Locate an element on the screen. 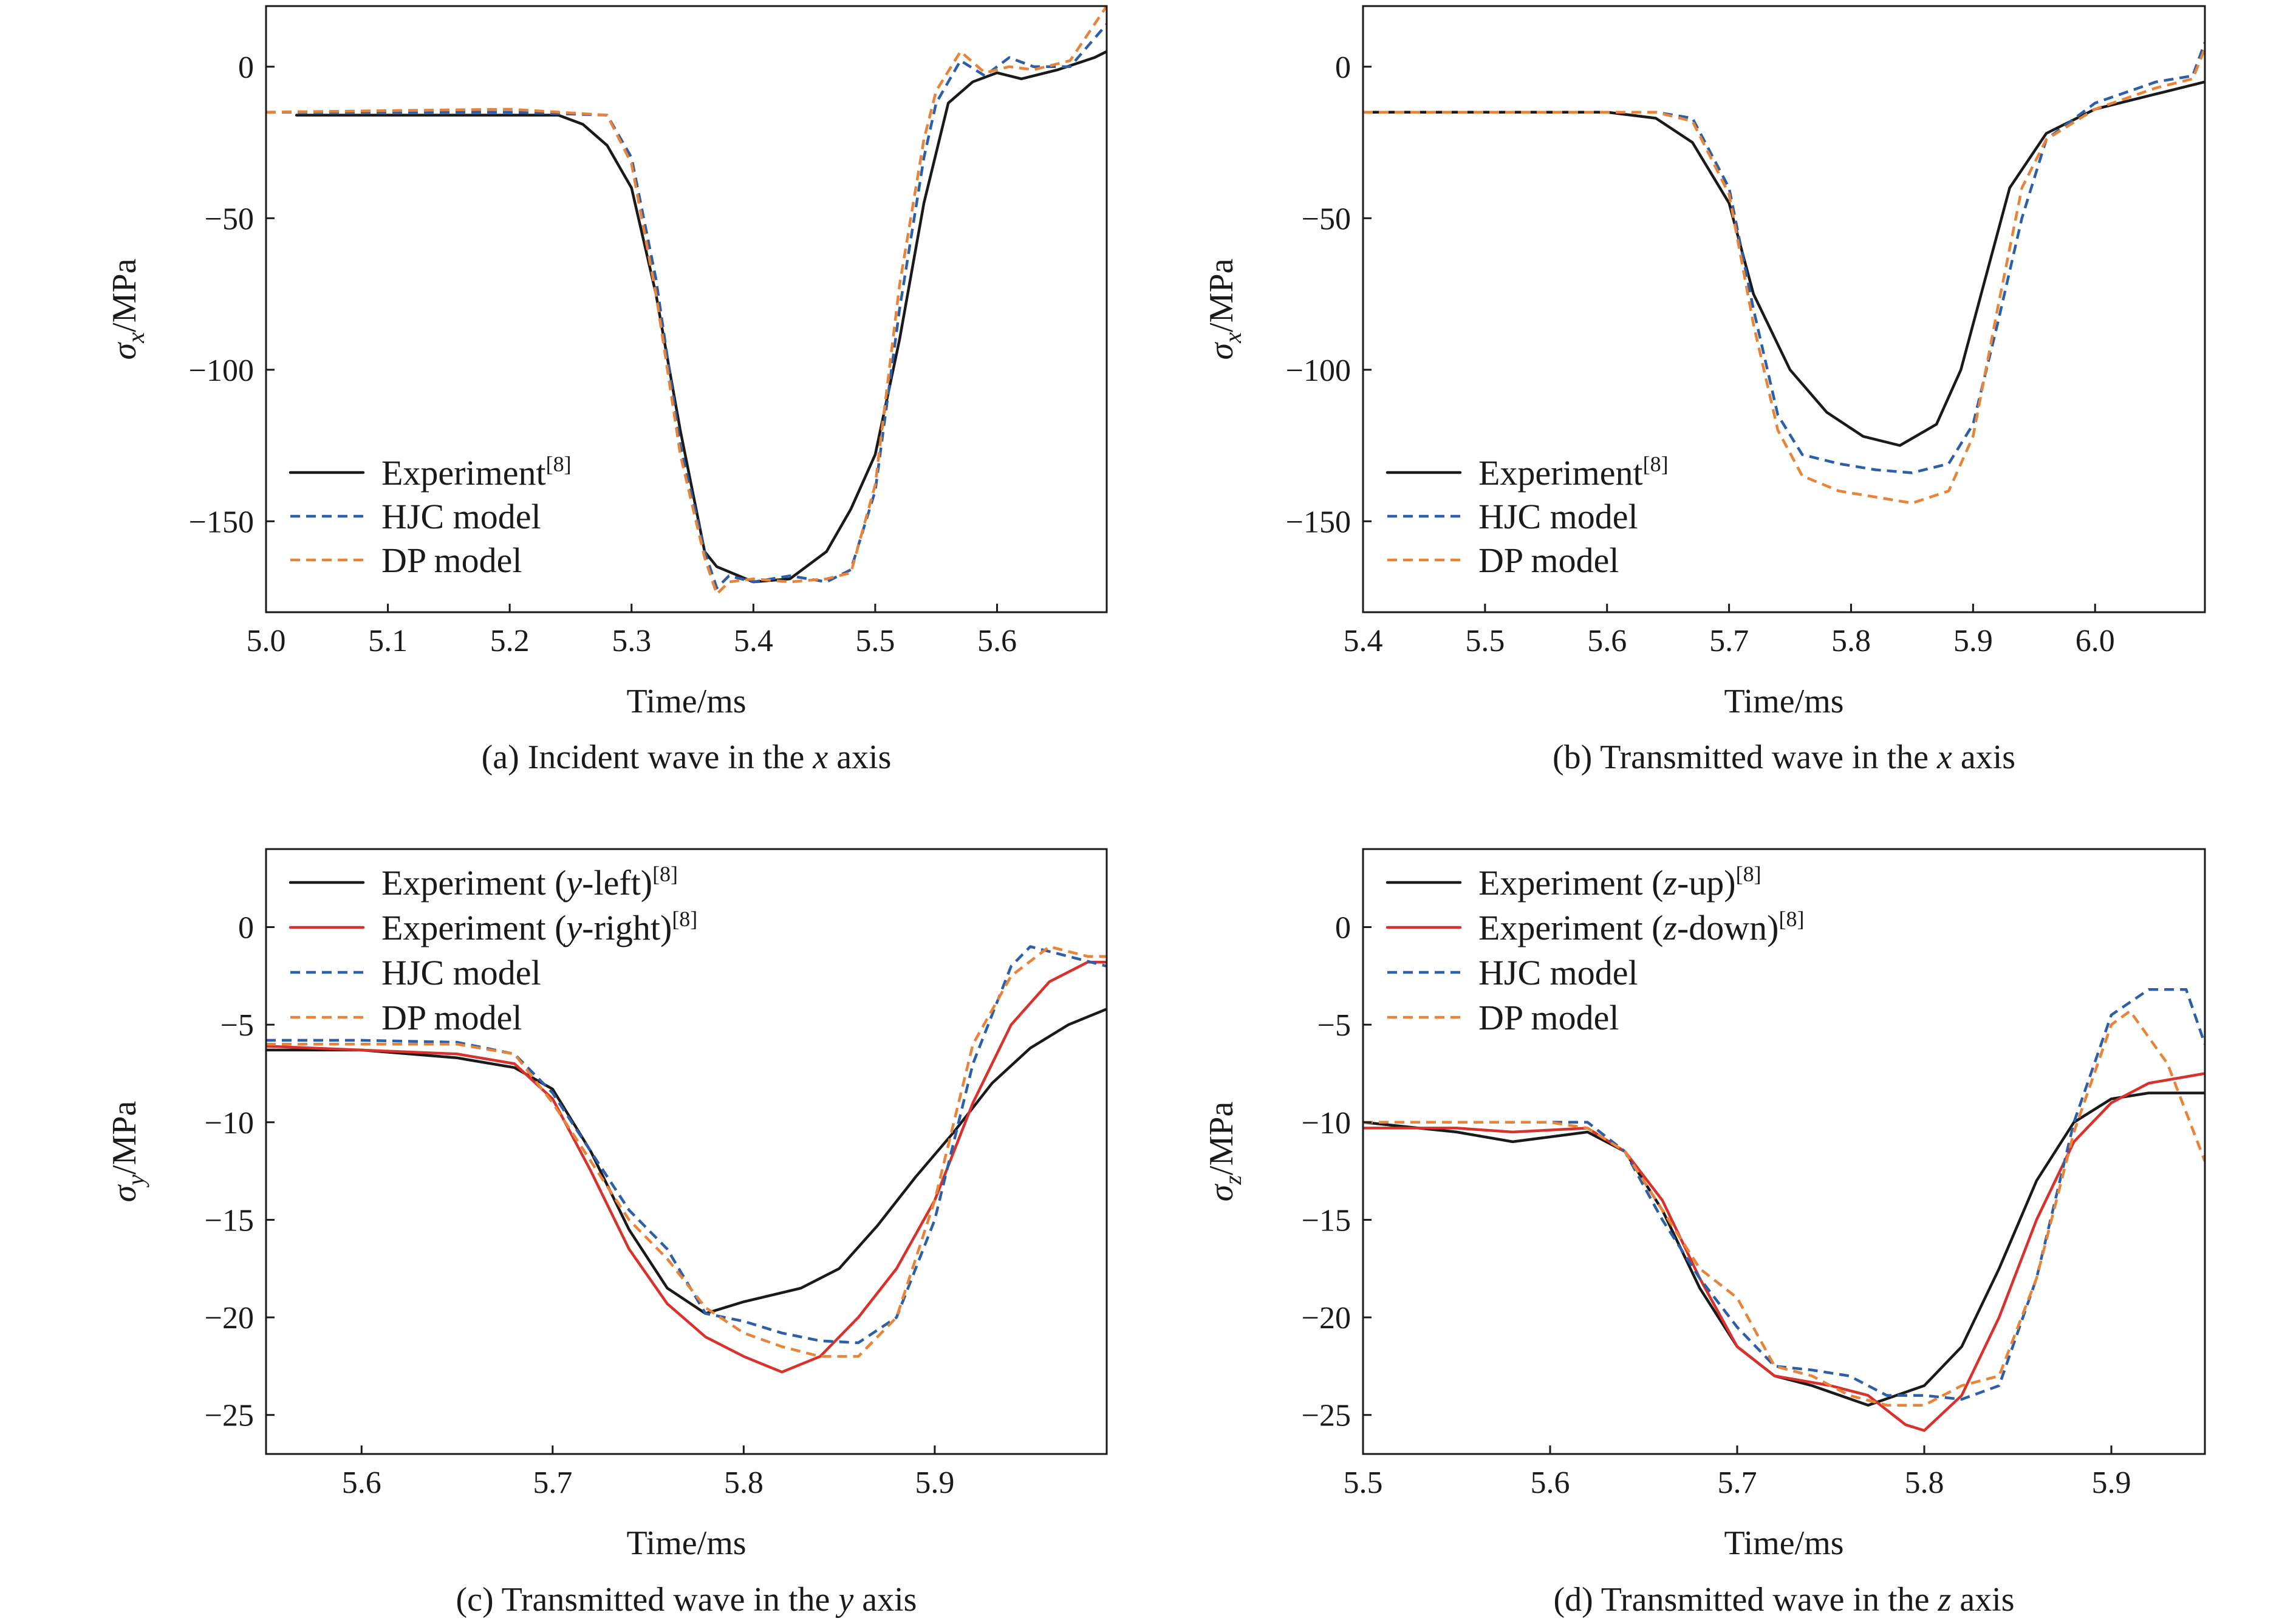 The height and width of the screenshot is (1621, 2296). y-axis-label: σy/MPa is located at coordinates (127, 1151).